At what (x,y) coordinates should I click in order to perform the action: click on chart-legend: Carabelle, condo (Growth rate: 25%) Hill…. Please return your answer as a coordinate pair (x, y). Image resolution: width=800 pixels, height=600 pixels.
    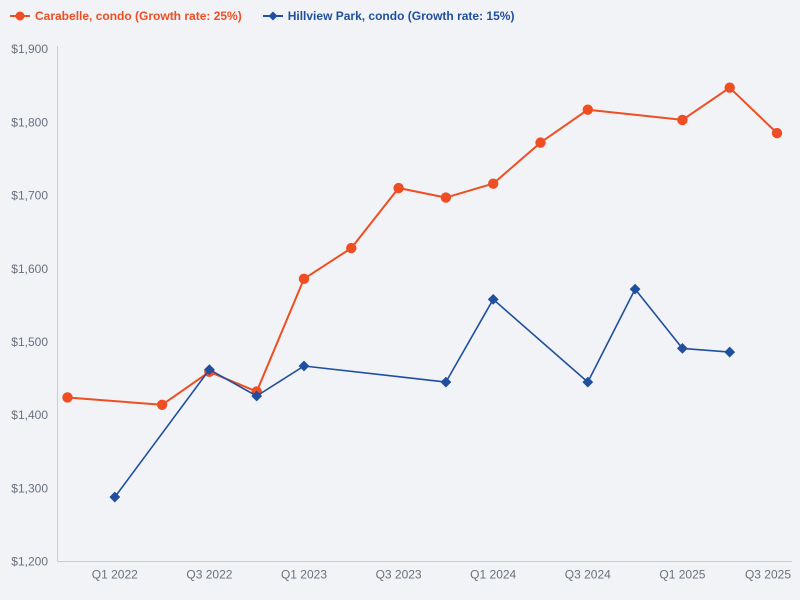
    Looking at the image, I should click on (262, 16).